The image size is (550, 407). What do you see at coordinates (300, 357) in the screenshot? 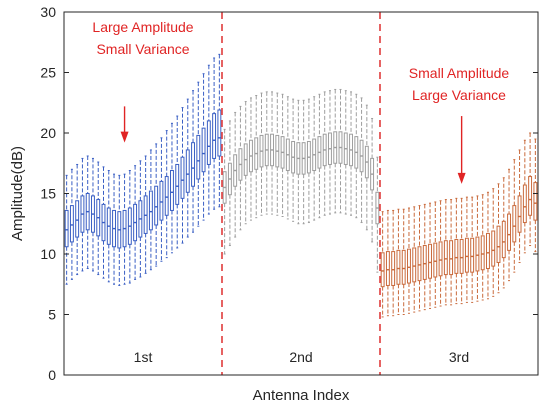
I see `group-label-2nd: 2nd` at bounding box center [300, 357].